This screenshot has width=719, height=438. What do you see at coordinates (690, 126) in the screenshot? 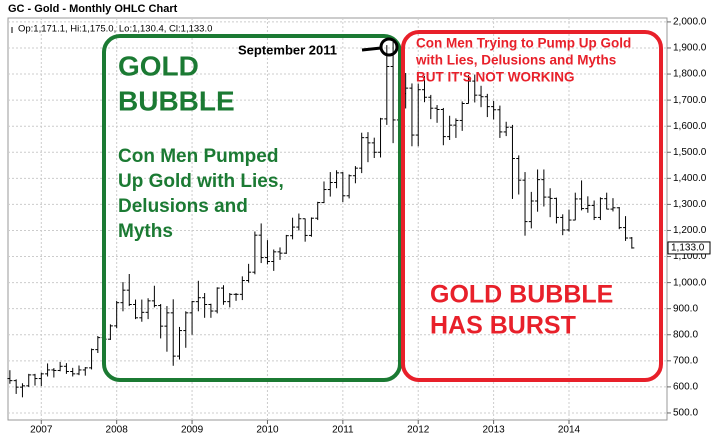
I see `y-tick-label: 1,600.0` at bounding box center [690, 126].